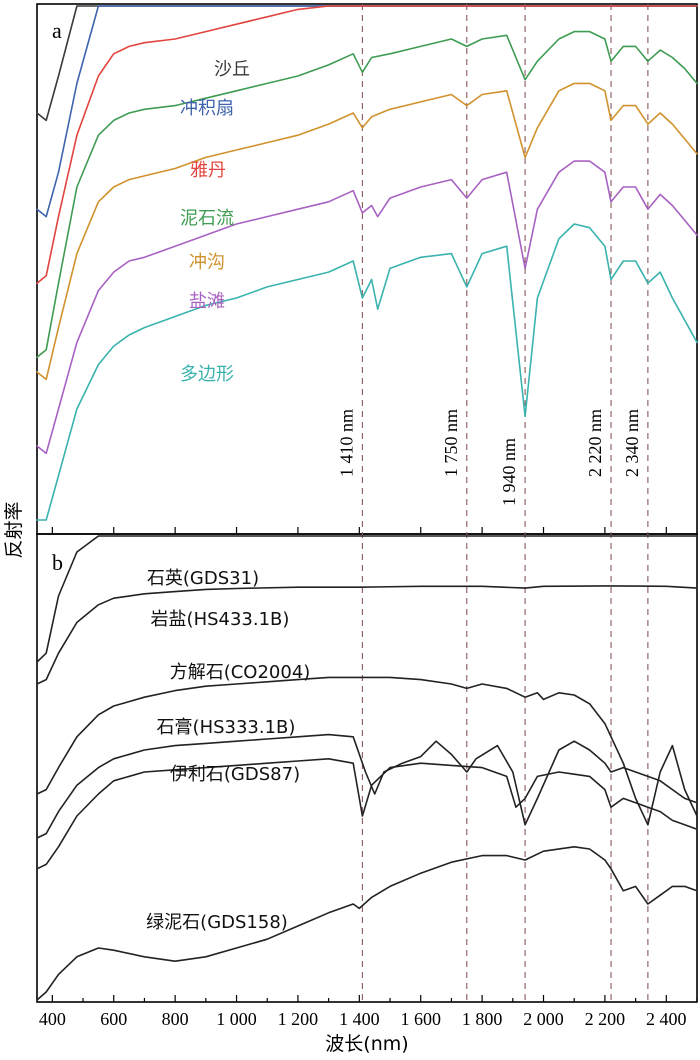 Image resolution: width=700 pixels, height=1060 pixels. I want to click on panel-b-series-label-3: 石膏(HS333.1B), so click(226, 727).